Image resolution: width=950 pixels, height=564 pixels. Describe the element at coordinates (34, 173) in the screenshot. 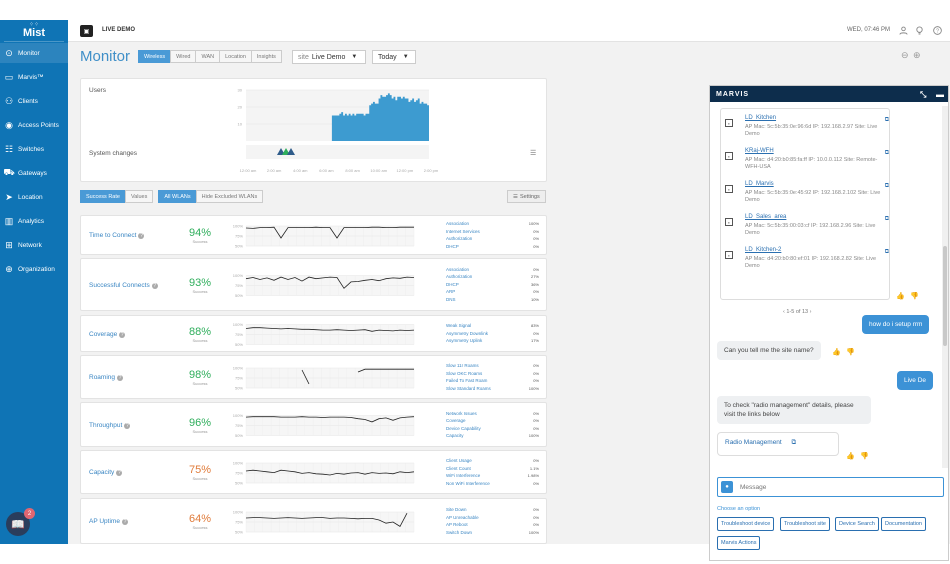

I see `sidebar-item-gateways: ⛟ Gateways` at that location.